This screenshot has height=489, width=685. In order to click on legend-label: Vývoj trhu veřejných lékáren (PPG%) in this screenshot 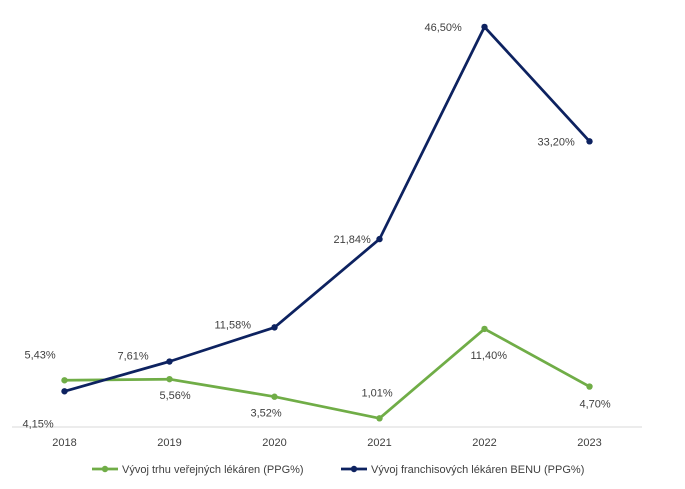, I will do `click(213, 470)`.